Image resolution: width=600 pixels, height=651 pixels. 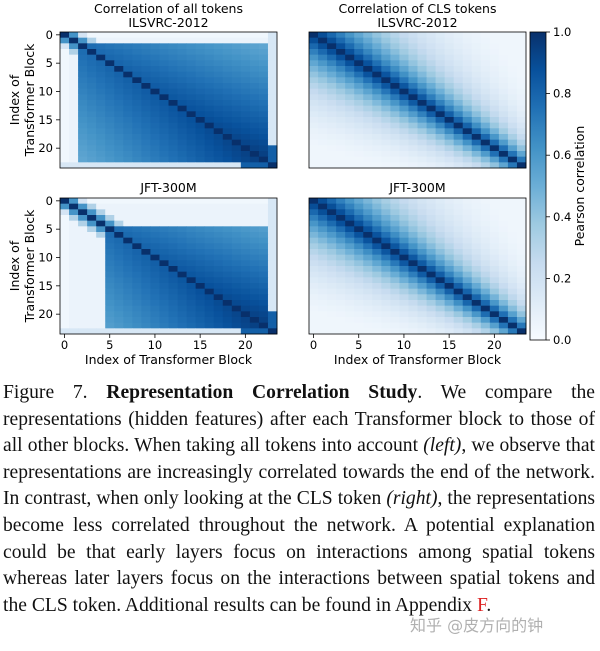 I want to click on colorbar-label: Pearson correlation, so click(x=579, y=186).